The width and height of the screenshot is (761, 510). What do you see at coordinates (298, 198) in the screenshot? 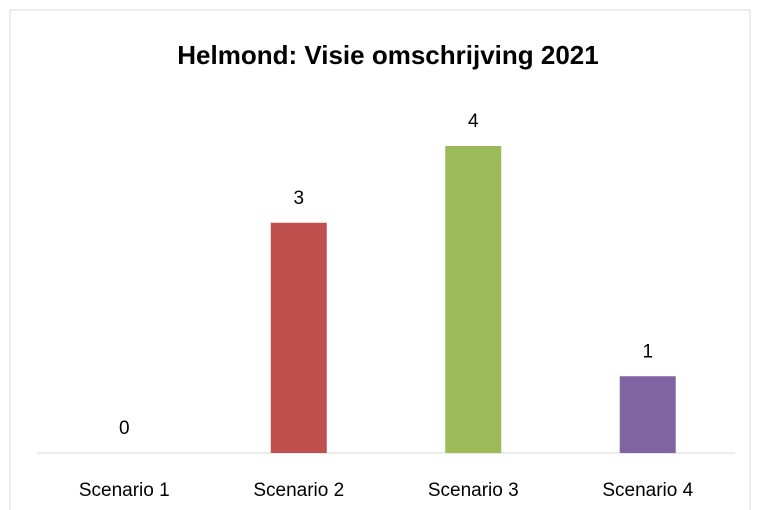
I see `data-label: 3` at bounding box center [298, 198].